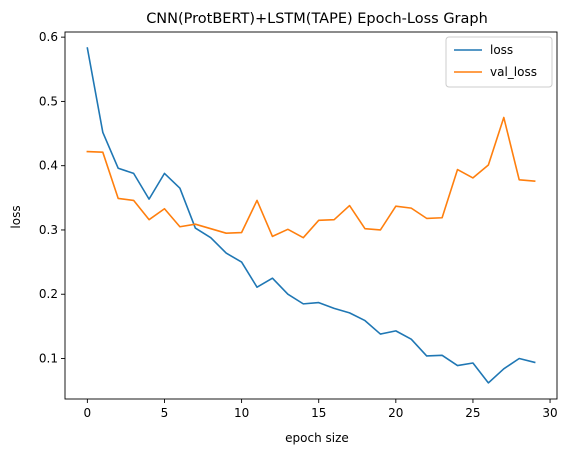  I want to click on x-axis-label: epoch size, so click(317, 438).